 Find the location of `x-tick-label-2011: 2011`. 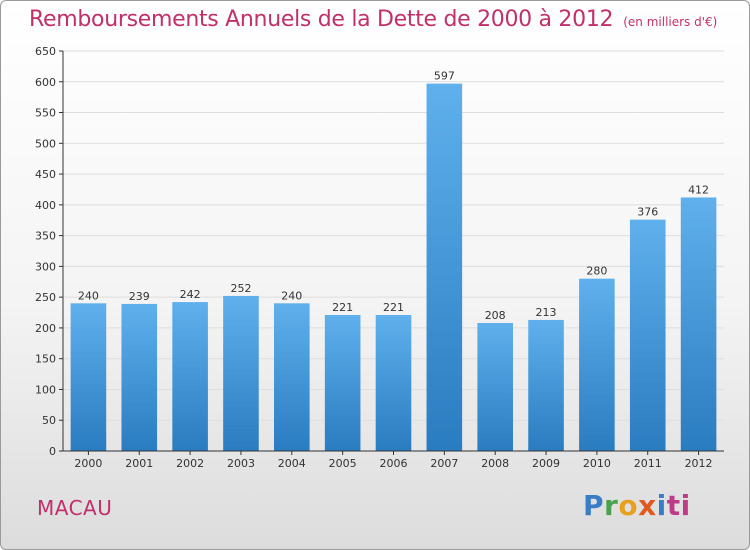

x-tick-label-2011: 2011 is located at coordinates (648, 463).